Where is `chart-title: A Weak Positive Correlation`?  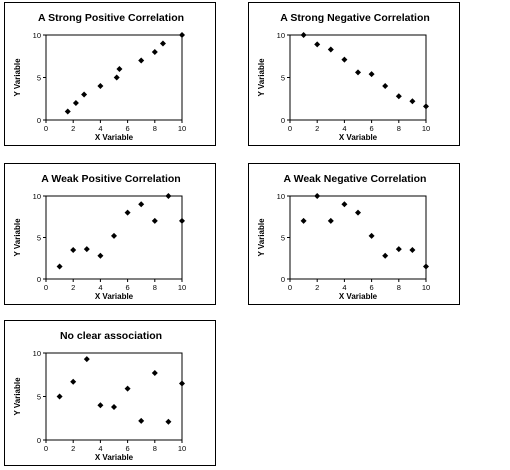
chart-title: A Weak Positive Correlation is located at coordinates (110, 179).